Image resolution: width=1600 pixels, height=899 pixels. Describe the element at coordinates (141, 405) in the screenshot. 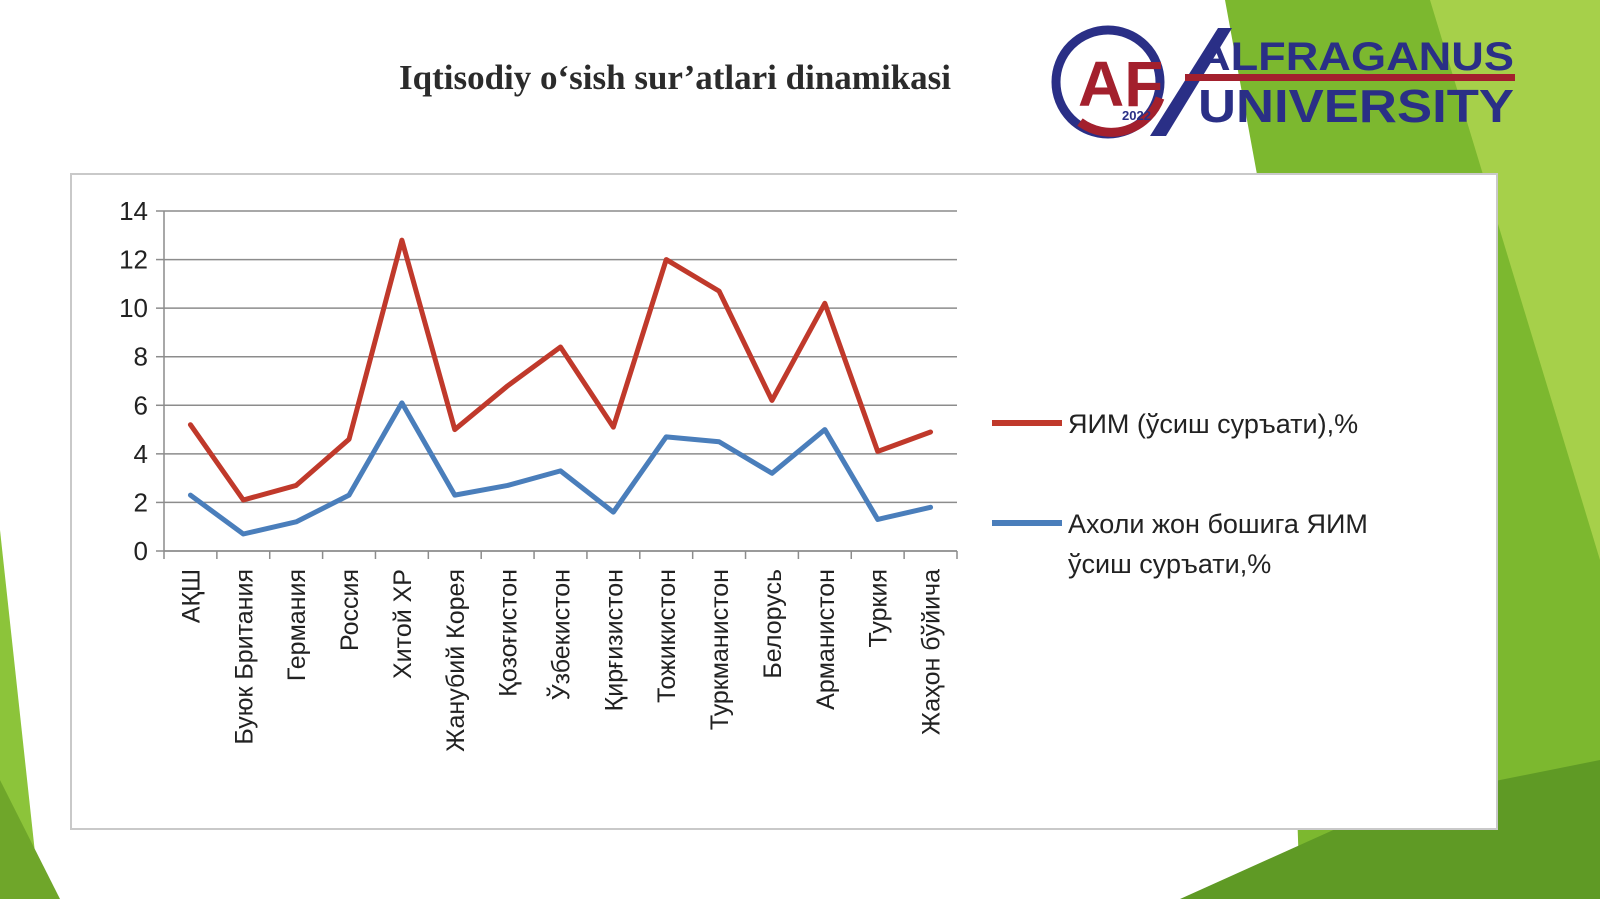

I see `y-tick-label: 6` at that location.